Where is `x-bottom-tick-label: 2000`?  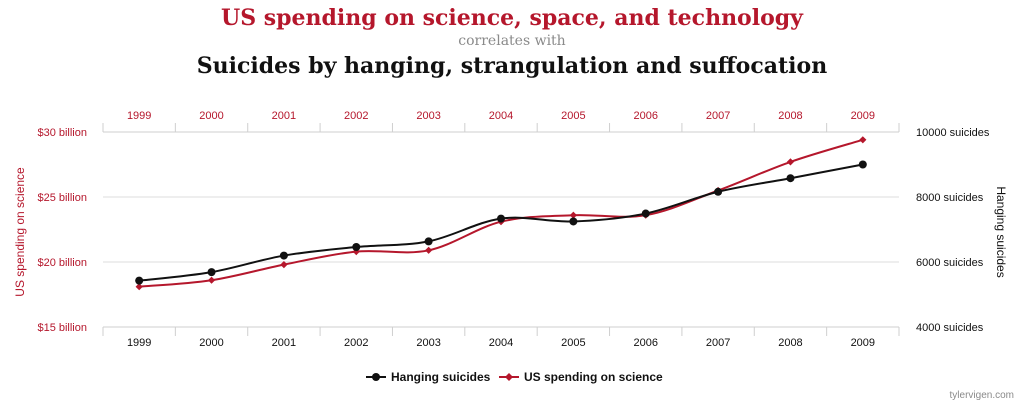 x-bottom-tick-label: 2000 is located at coordinates (211, 343).